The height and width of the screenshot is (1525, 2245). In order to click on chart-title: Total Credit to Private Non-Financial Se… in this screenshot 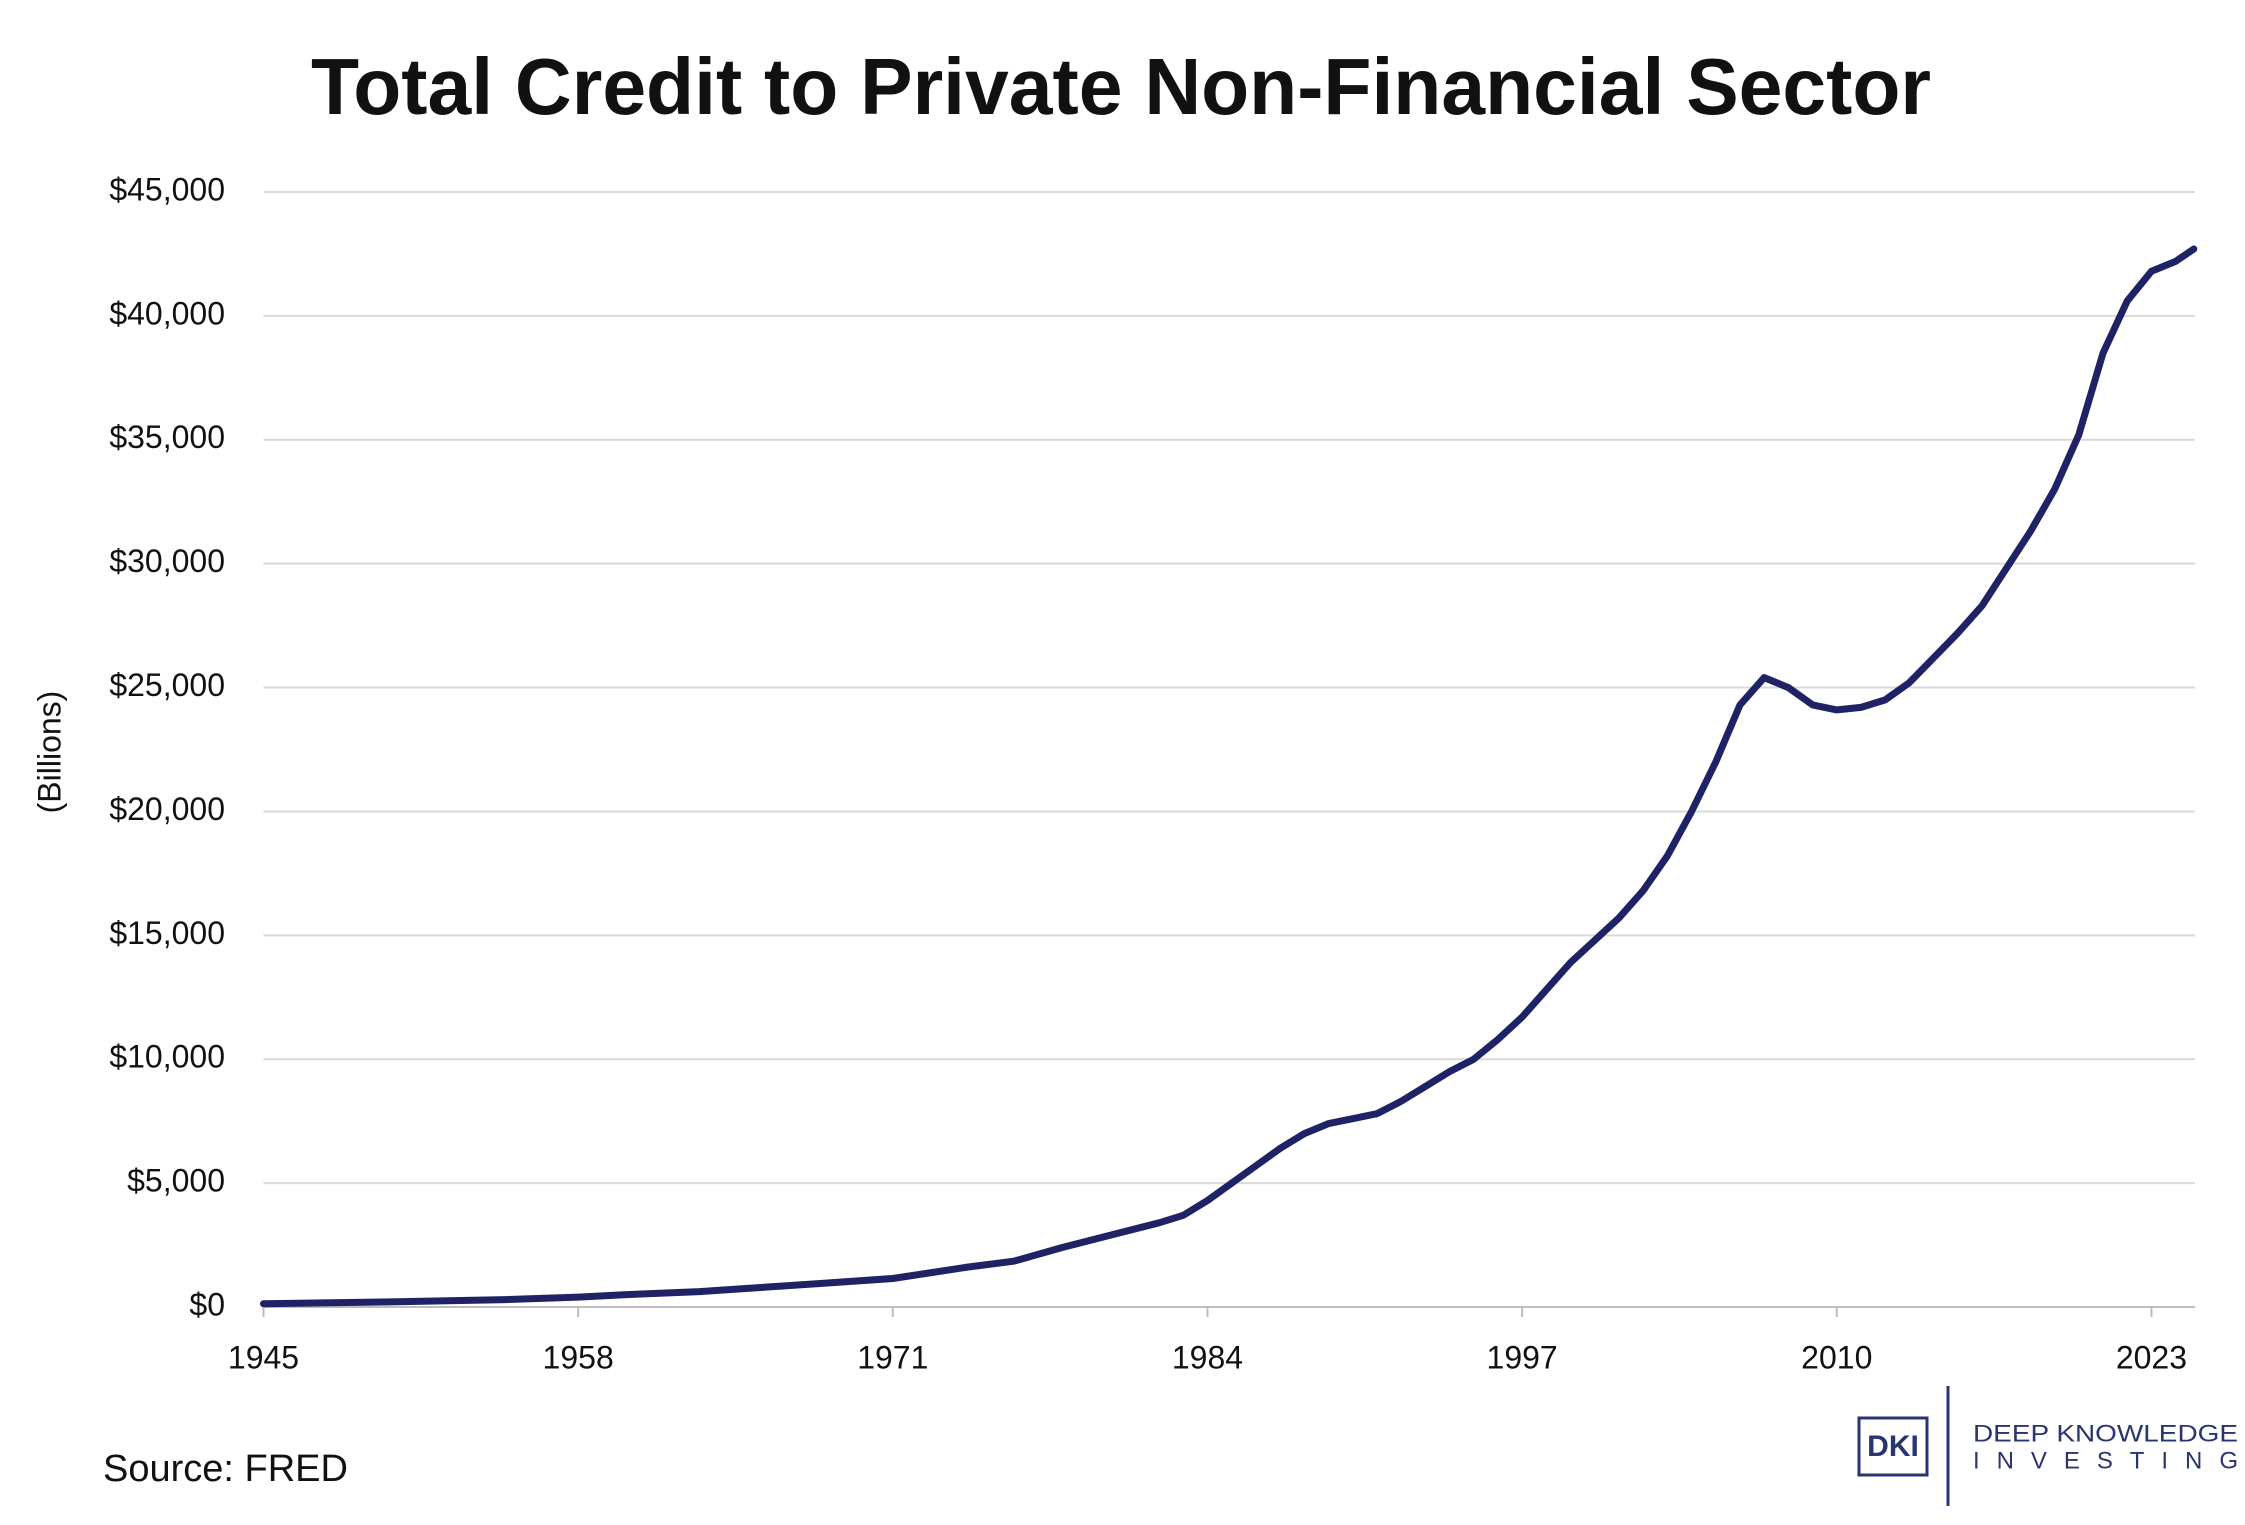, I will do `click(1121, 86)`.